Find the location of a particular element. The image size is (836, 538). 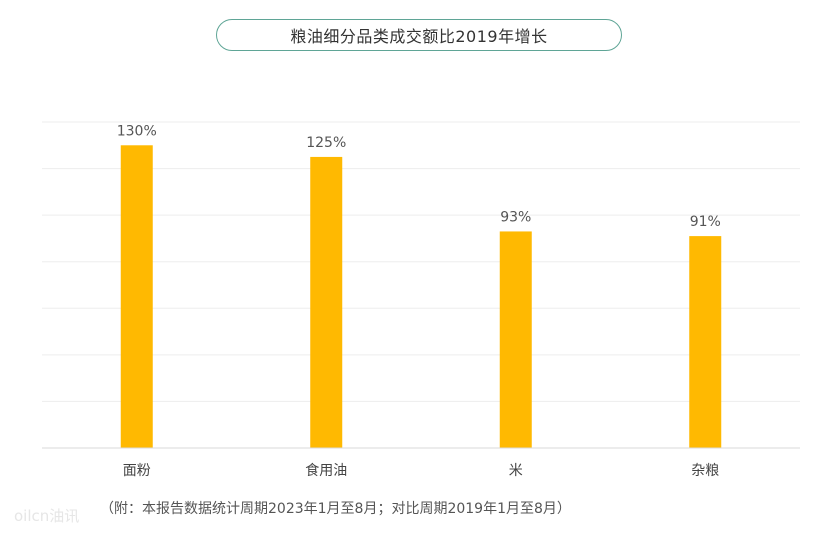

x-tick-label-2: 食用油 is located at coordinates (326, 470).